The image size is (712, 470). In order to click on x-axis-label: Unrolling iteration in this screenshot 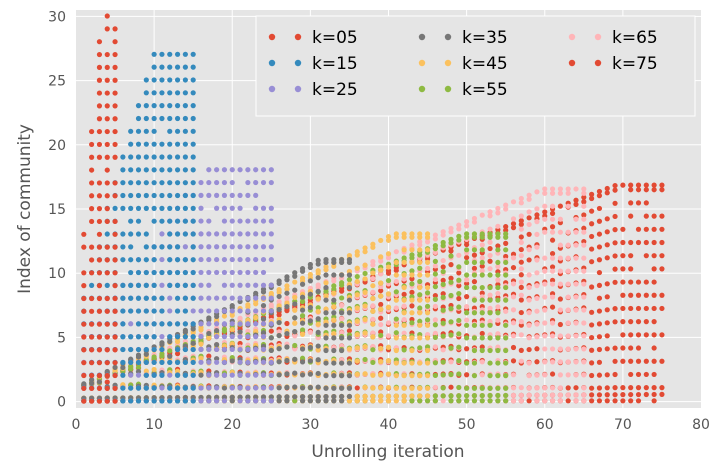, I will do `click(387, 452)`.